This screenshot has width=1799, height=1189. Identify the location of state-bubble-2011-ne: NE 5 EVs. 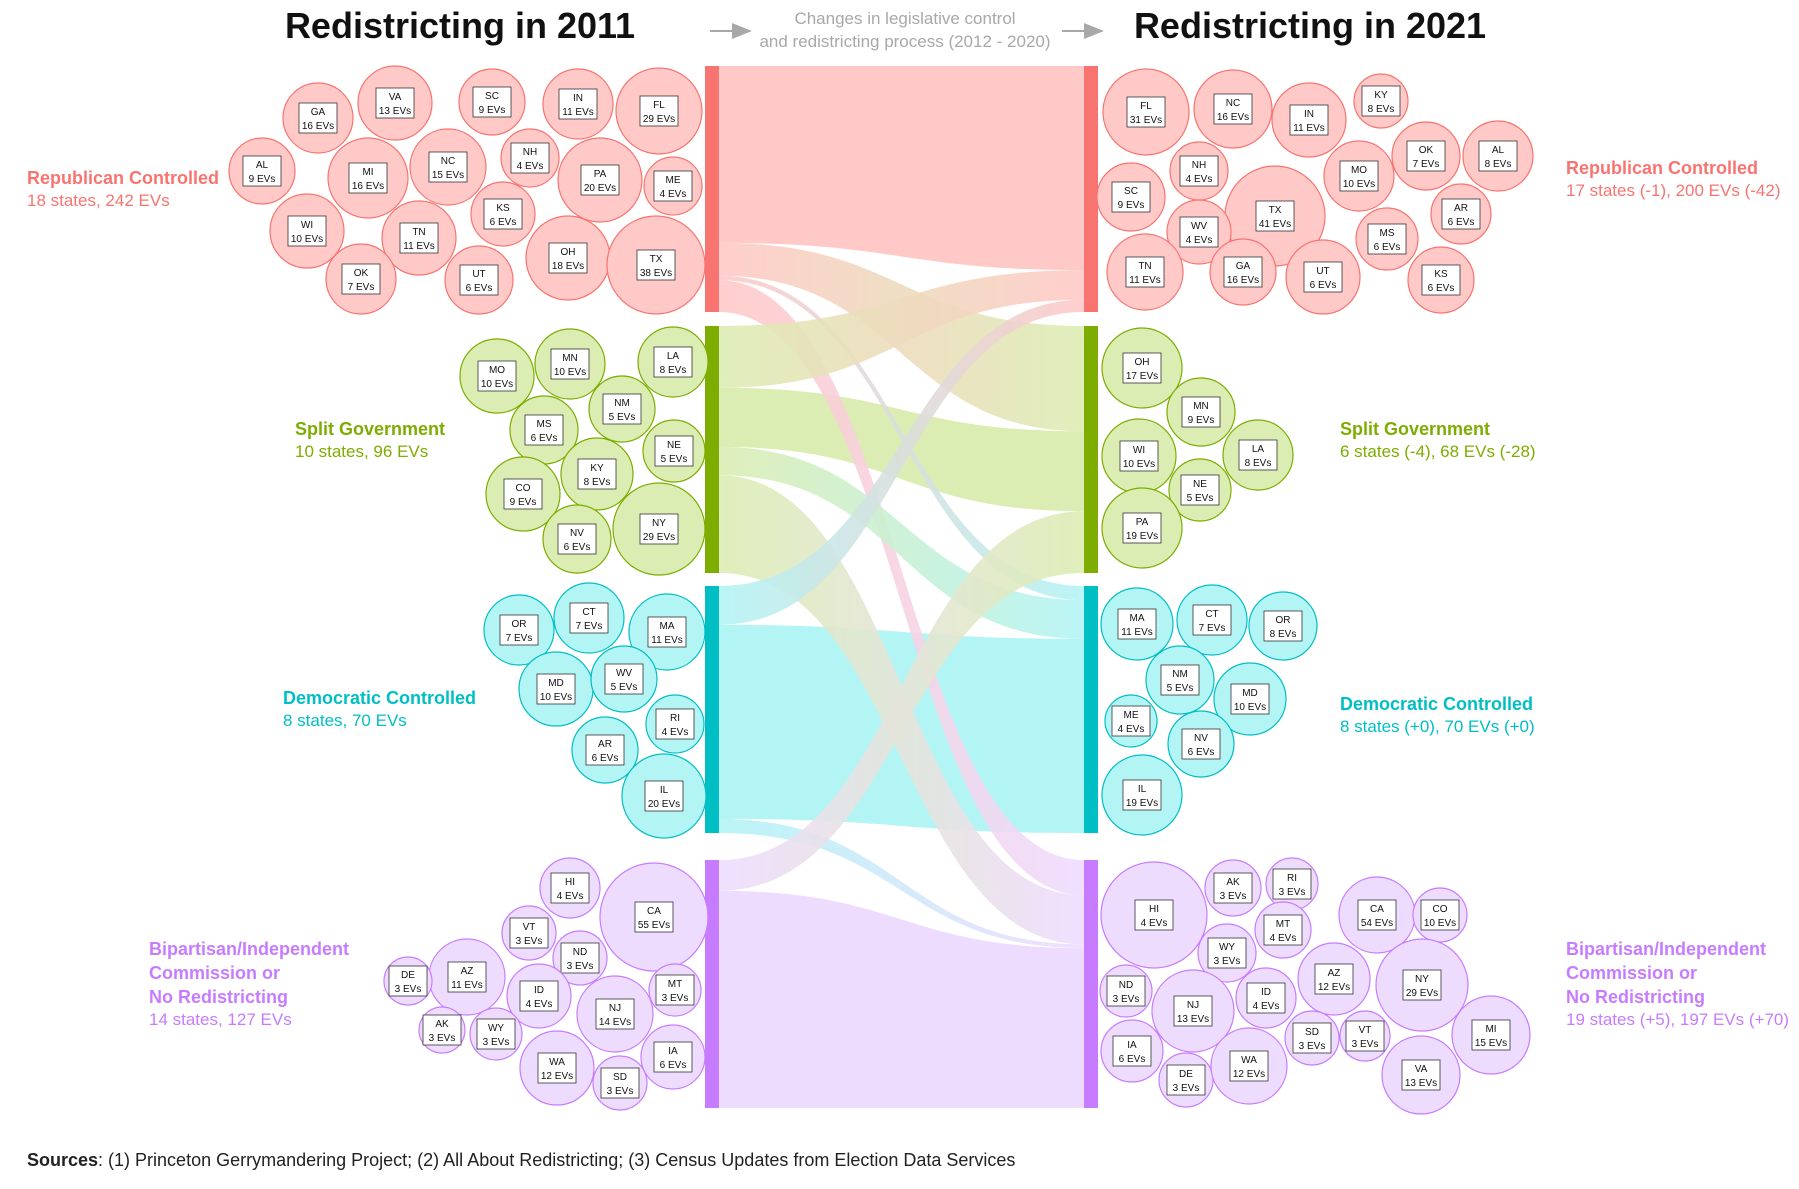
(674, 451).